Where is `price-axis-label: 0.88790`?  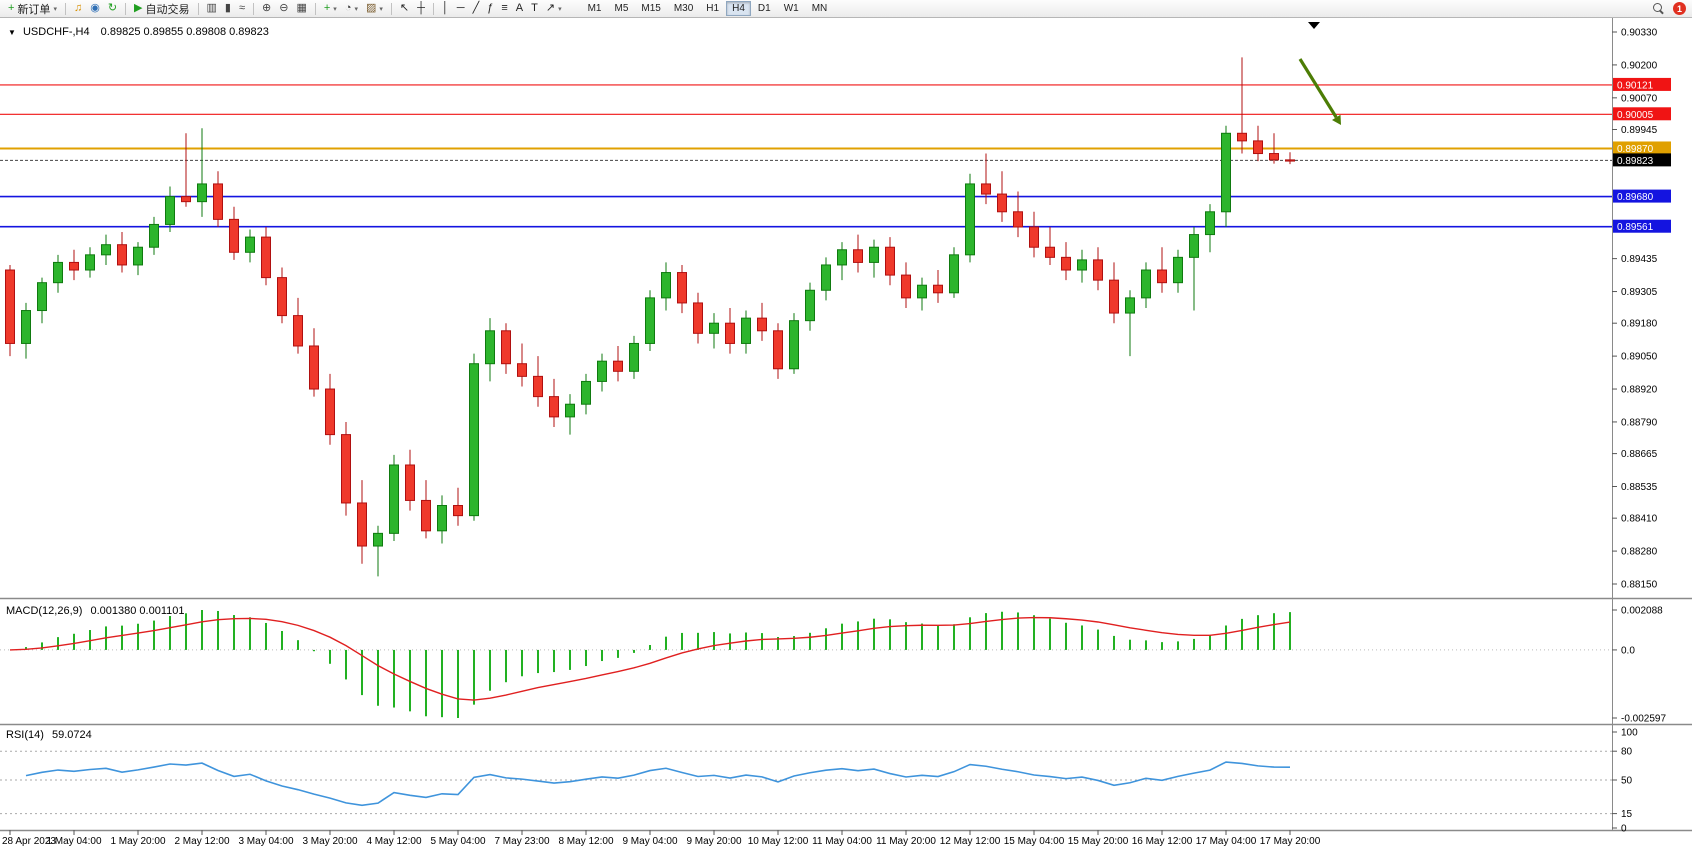
price-axis-label: 0.88790 is located at coordinates (1639, 422).